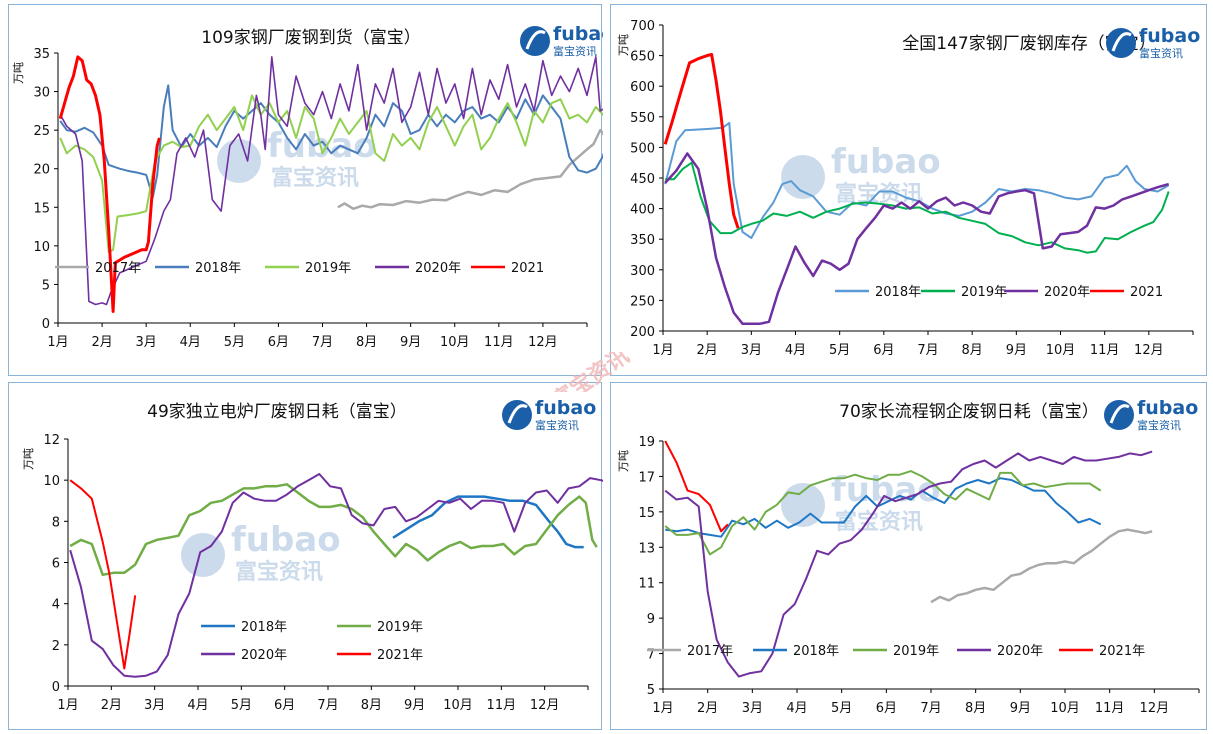 This screenshot has height=734, width=1213. What do you see at coordinates (646, 477) in the screenshot?
I see `y-tick-label: 17` at bounding box center [646, 477].